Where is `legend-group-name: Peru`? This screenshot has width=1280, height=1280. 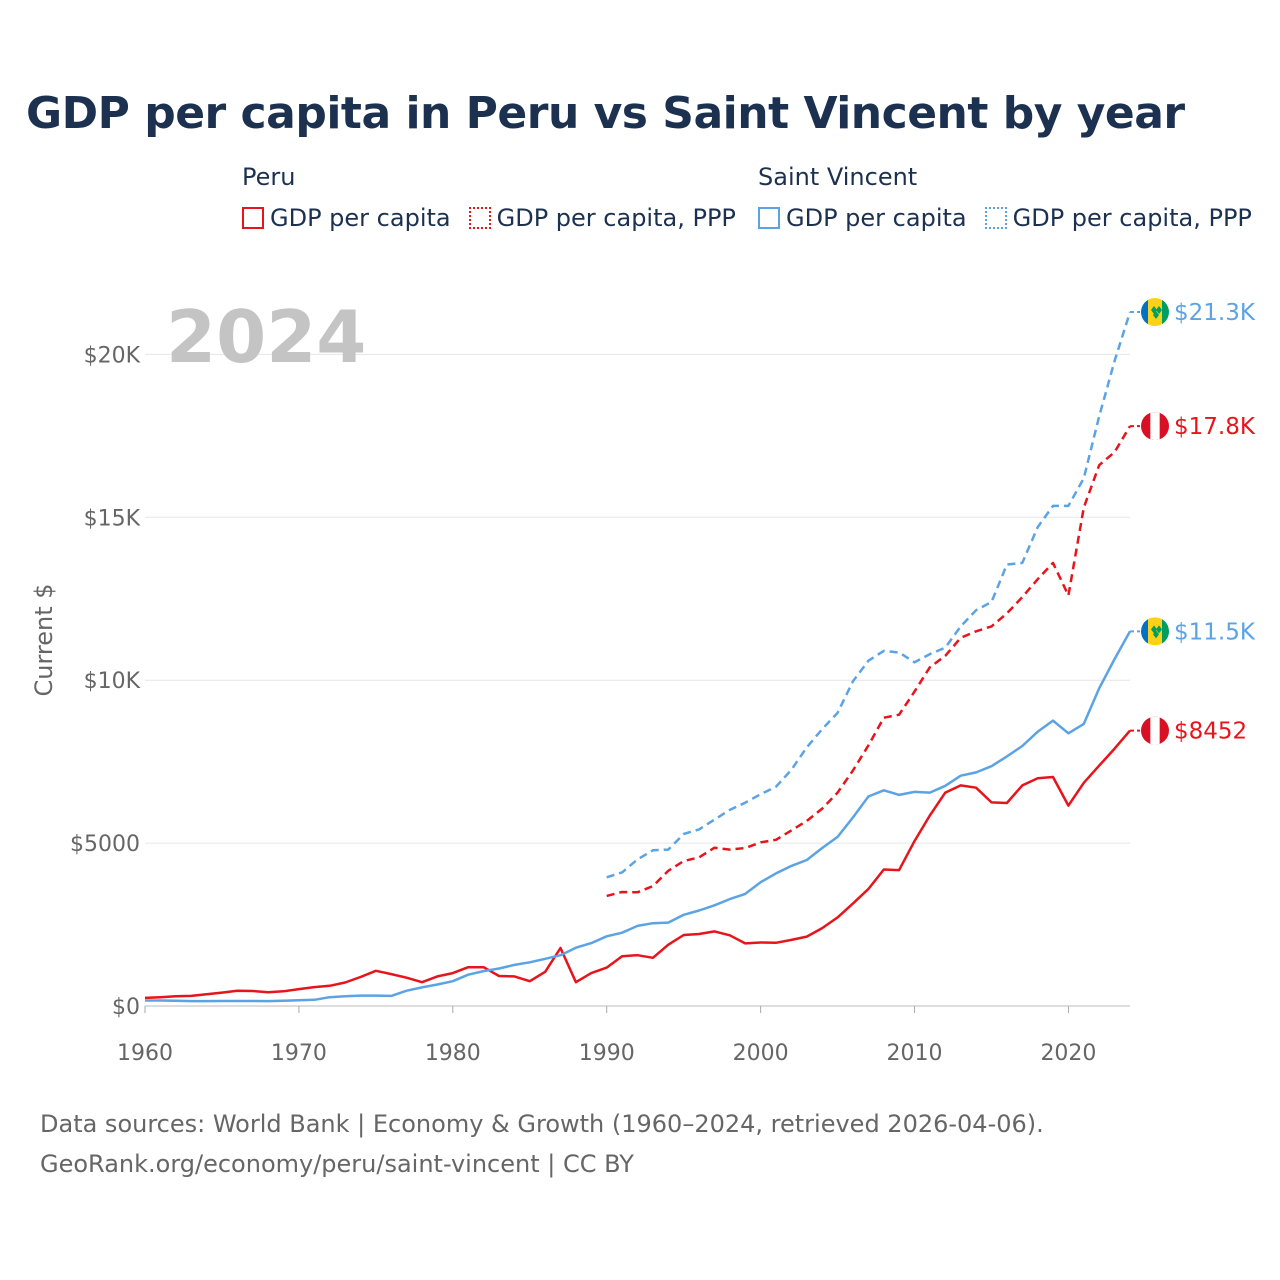 legend-group-name: Peru is located at coordinates (269, 177).